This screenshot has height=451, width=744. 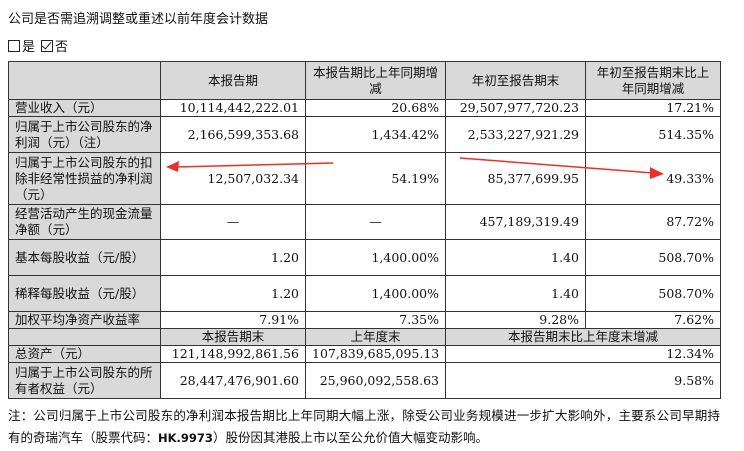 I want to click on table-cell: 7.91%, so click(x=233, y=320).